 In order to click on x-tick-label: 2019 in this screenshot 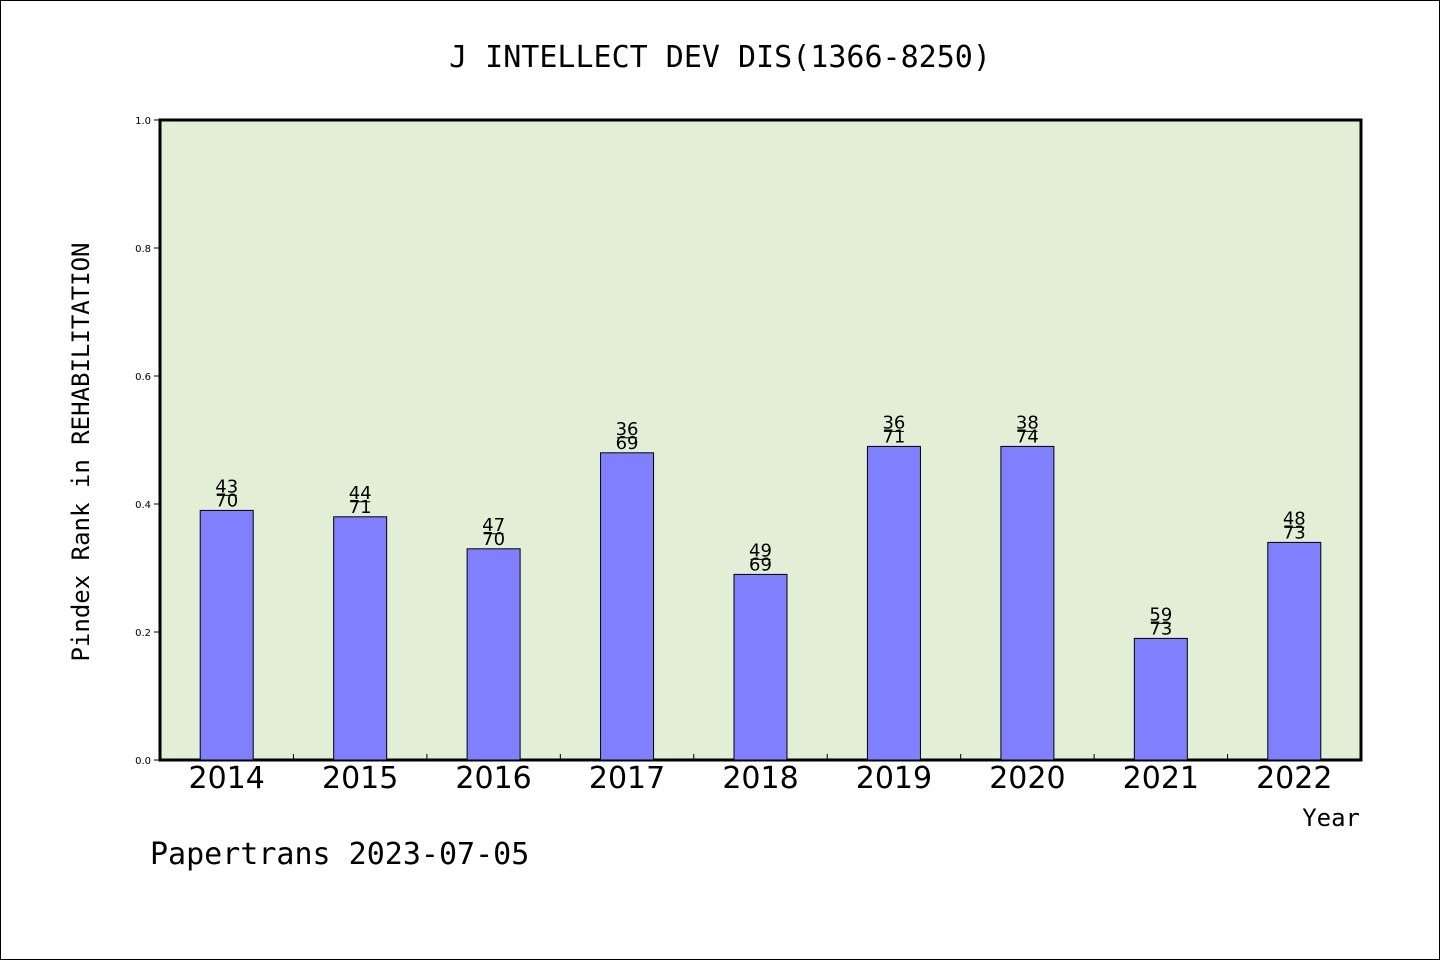, I will do `click(894, 778)`.